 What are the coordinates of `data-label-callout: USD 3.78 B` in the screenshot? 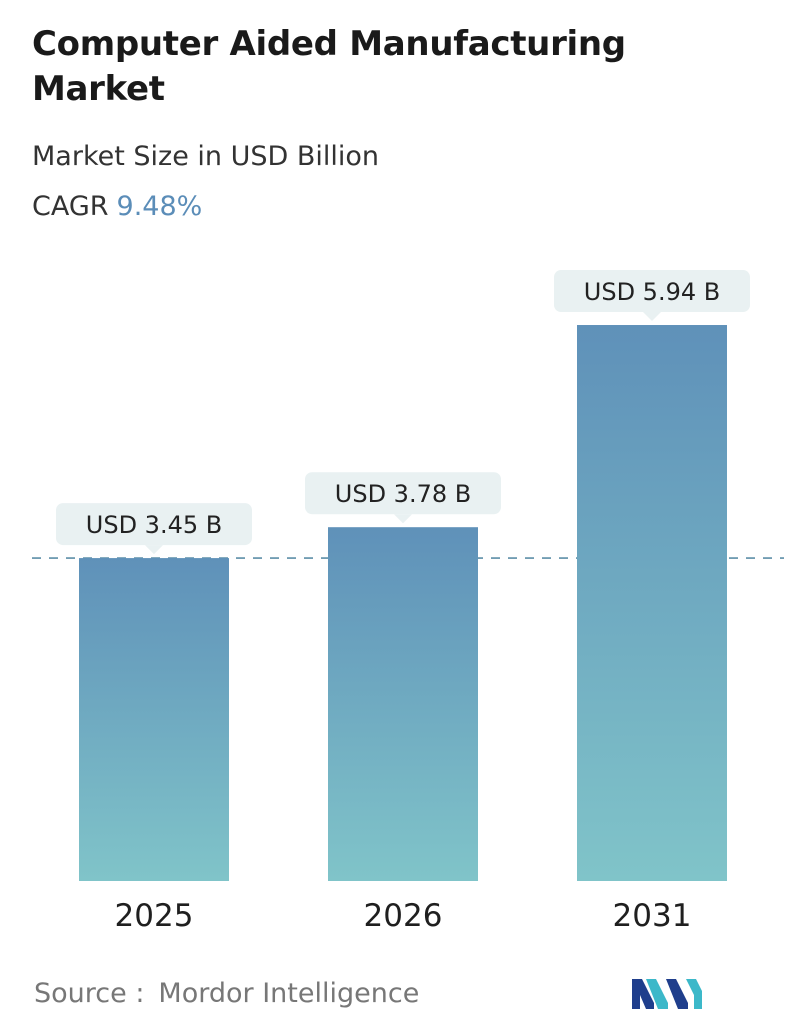 It's located at (403, 498).